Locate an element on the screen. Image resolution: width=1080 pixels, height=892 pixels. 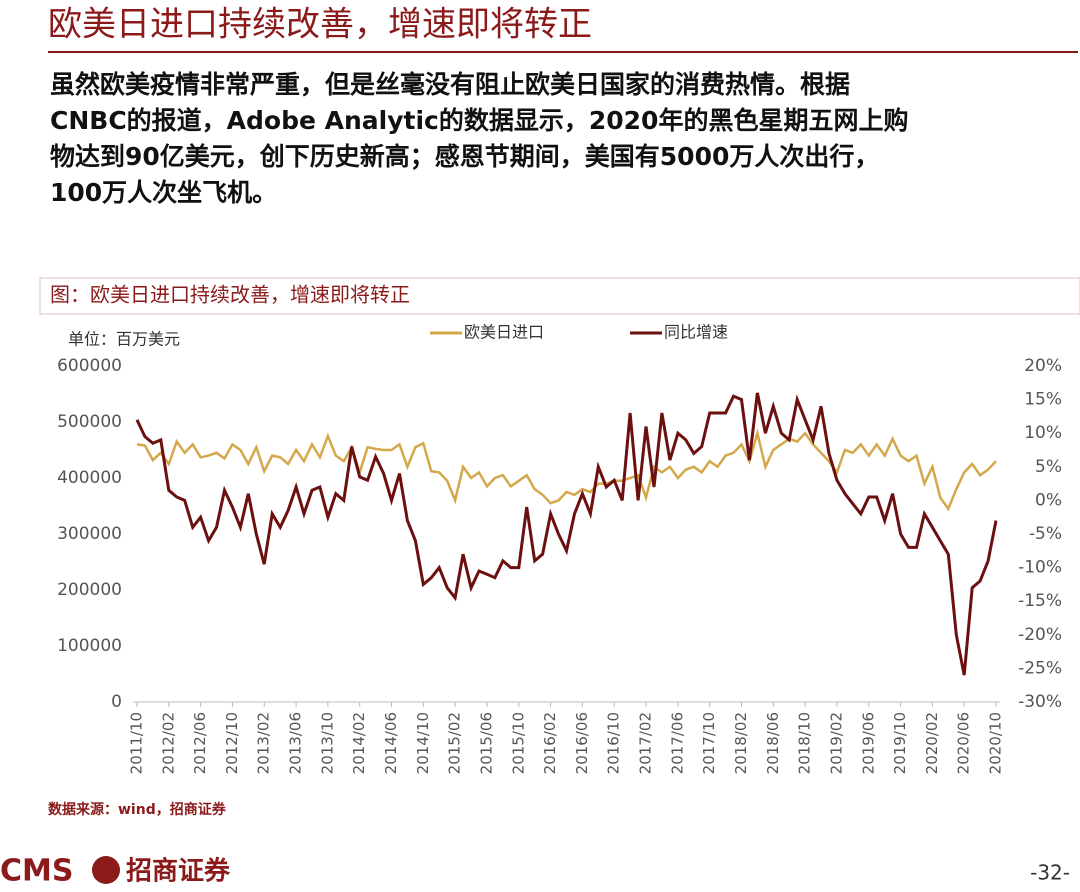
x-tick-label: 2012/02 is located at coordinates (168, 743).